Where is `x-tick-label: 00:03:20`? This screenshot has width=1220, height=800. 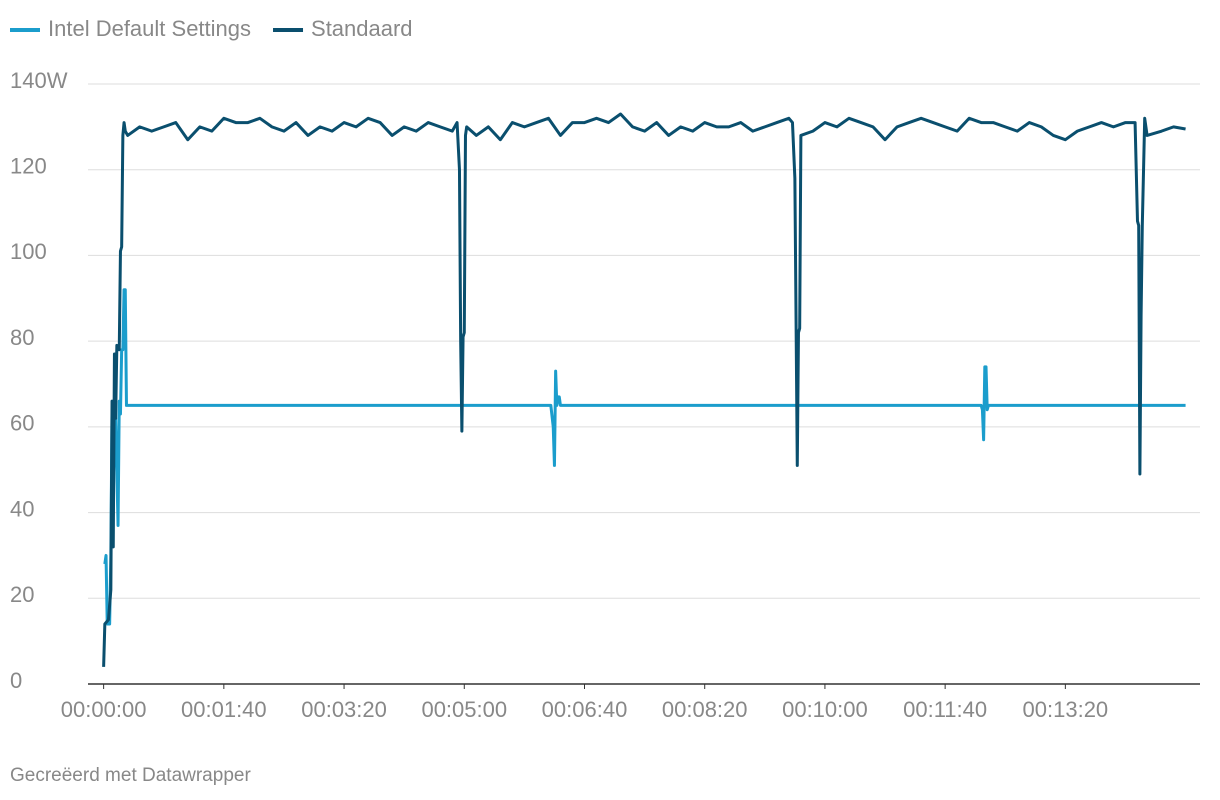
x-tick-label: 00:03:20 is located at coordinates (344, 709).